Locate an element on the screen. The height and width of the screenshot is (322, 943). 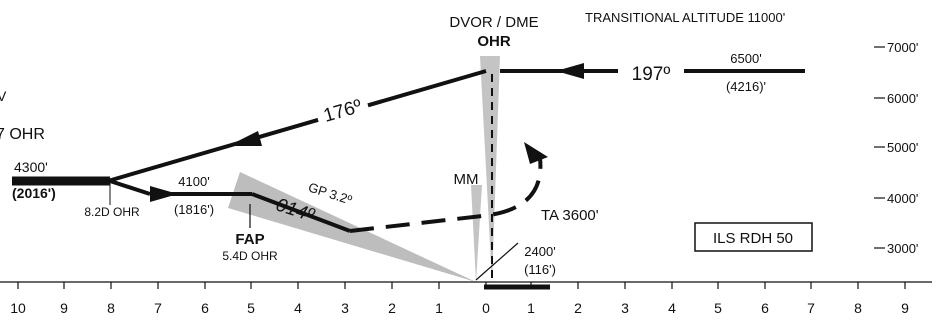
inbound-altitude: 6500' is located at coordinates (745, 58).